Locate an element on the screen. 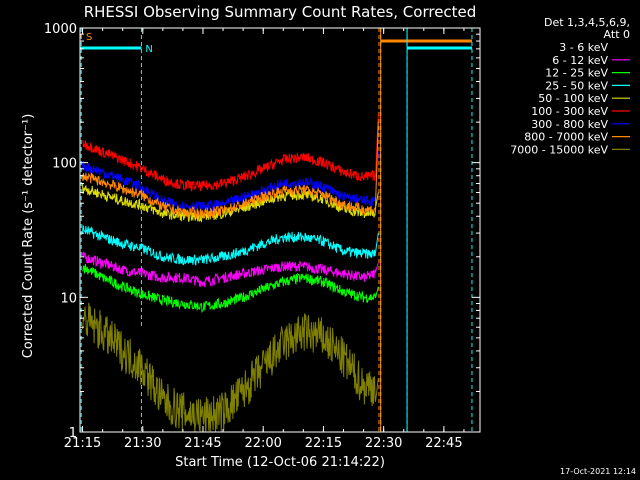 The width and height of the screenshot is (640, 480). flag-label: N is located at coordinates (148, 49).